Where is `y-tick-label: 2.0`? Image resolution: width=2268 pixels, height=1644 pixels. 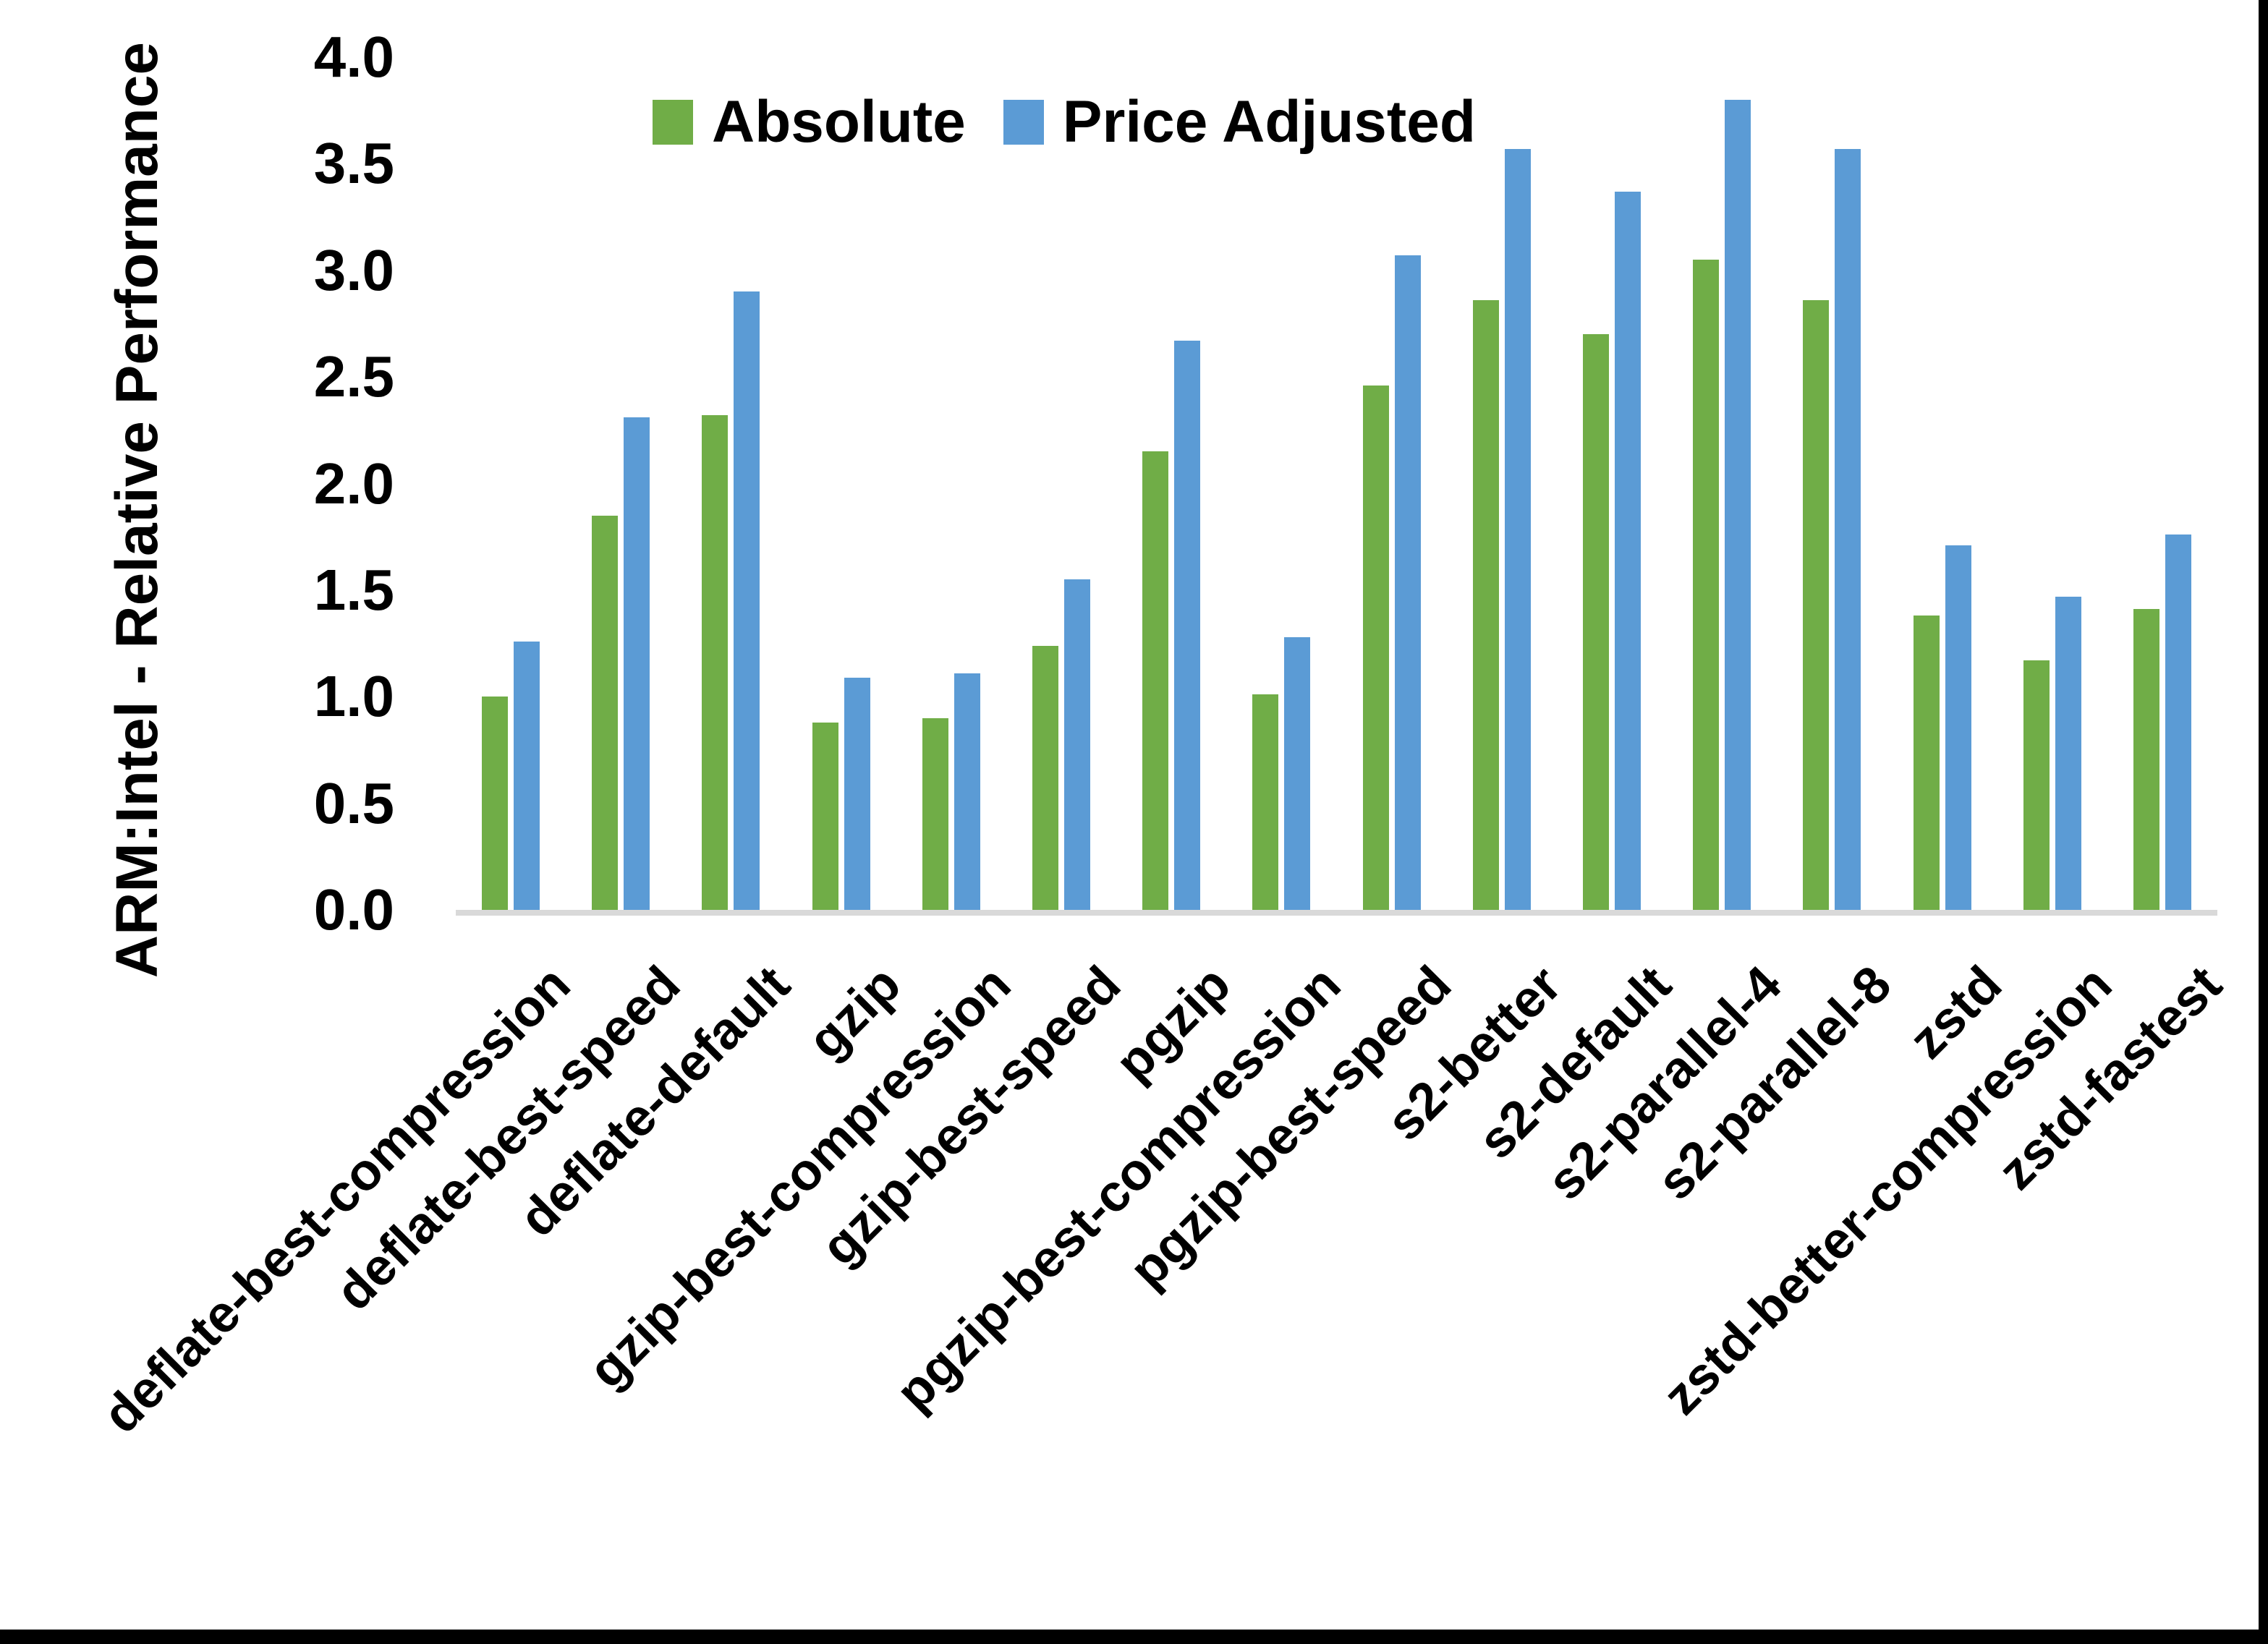
y-tick-label: 2.0 is located at coordinates (353, 483).